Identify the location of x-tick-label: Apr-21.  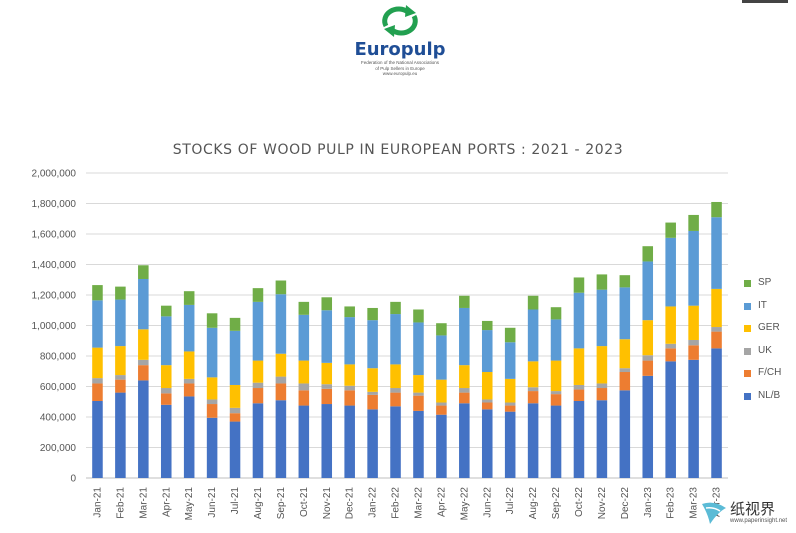
(166, 502).